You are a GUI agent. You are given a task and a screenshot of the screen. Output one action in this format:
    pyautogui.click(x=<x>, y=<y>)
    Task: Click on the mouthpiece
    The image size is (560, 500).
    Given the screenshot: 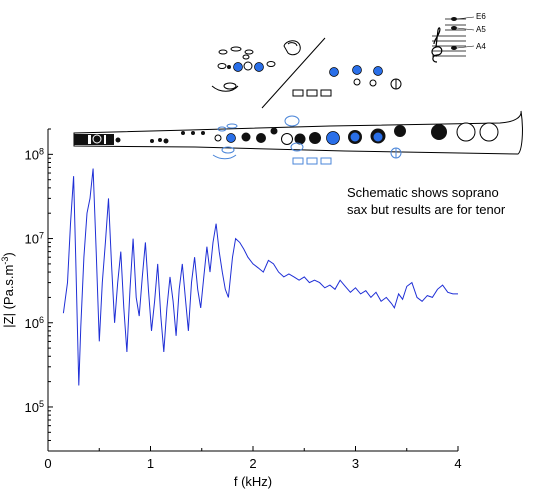 What is the action you would take?
    pyautogui.click(x=94, y=139)
    